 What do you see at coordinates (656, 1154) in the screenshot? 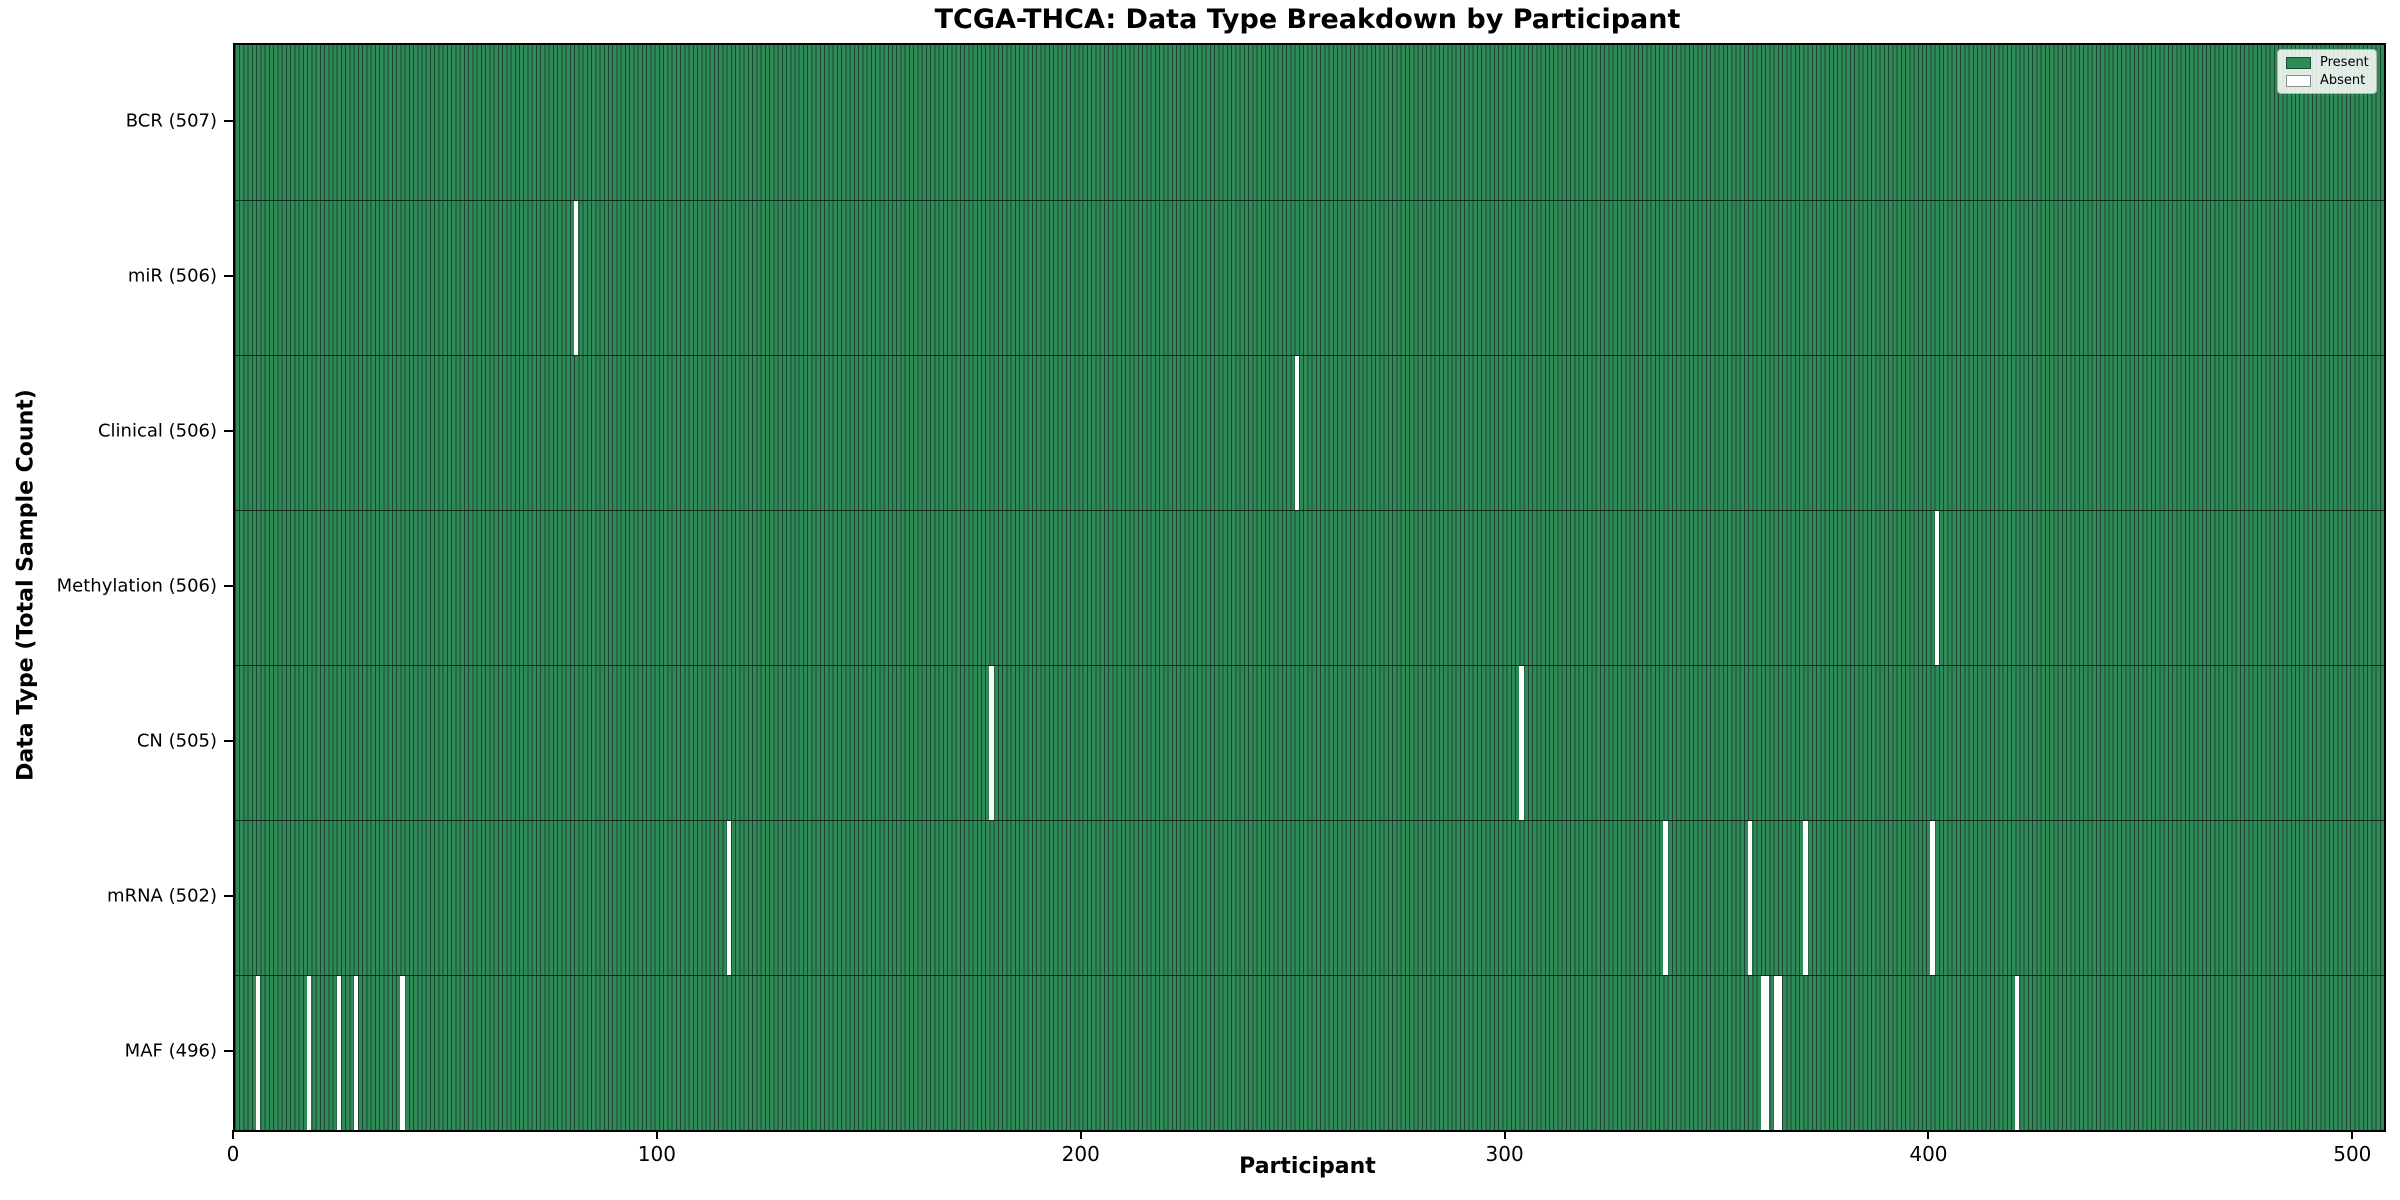
I see `x-tick-label: 100` at bounding box center [656, 1154].